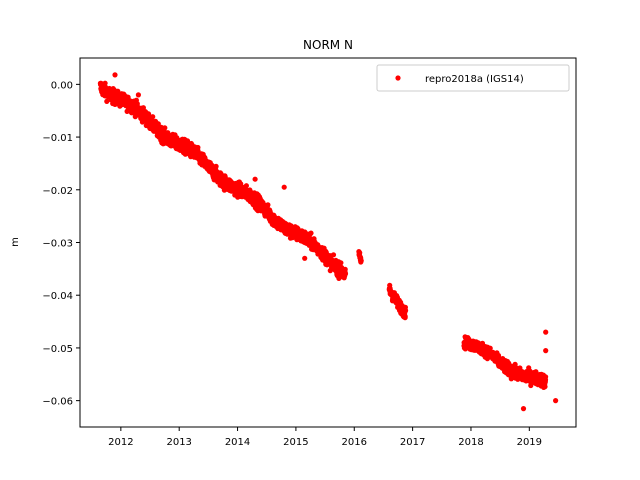  I want to click on y-tick-label: −0.03, so click(57, 244).